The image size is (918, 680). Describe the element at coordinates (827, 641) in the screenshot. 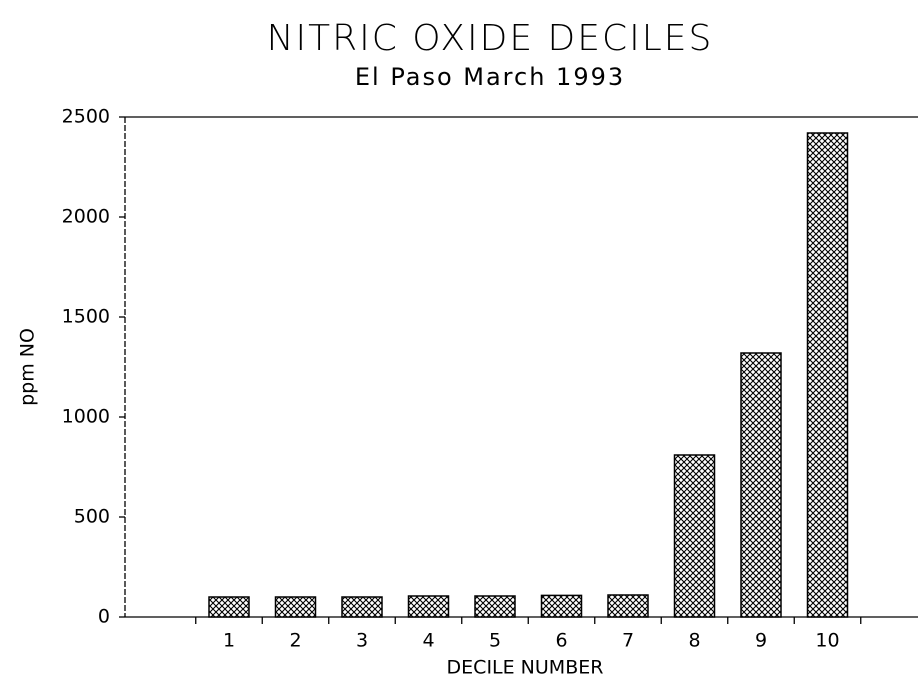

I see `x-tick-label: 10` at that location.